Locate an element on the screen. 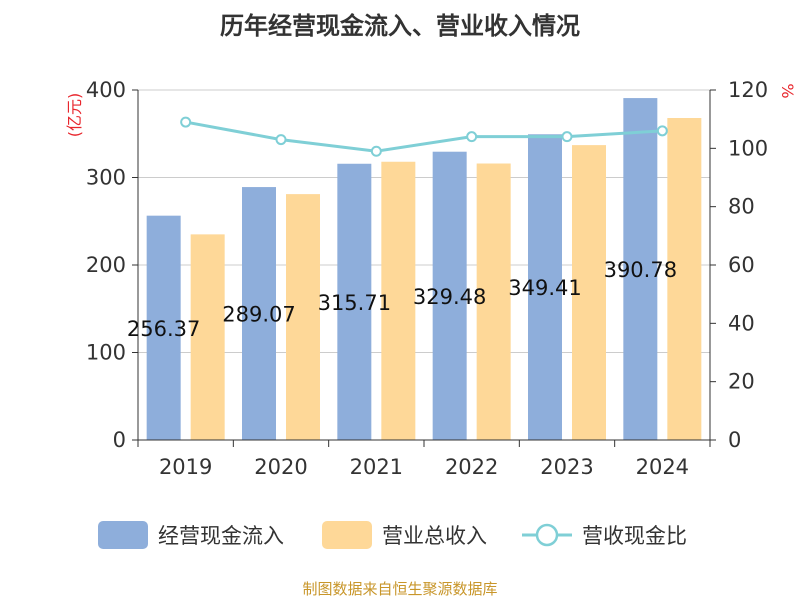 The image size is (800, 600). bar-value-label: 390.78 is located at coordinates (640, 270).